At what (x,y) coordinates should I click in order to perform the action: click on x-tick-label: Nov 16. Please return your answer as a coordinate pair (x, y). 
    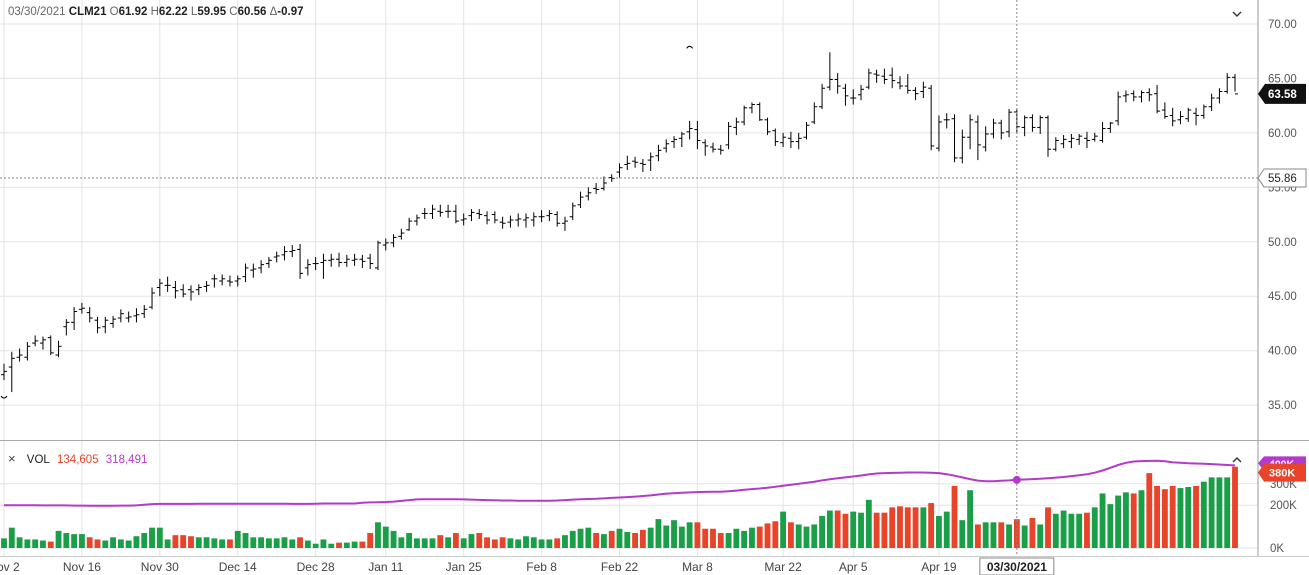
    Looking at the image, I should click on (82, 567).